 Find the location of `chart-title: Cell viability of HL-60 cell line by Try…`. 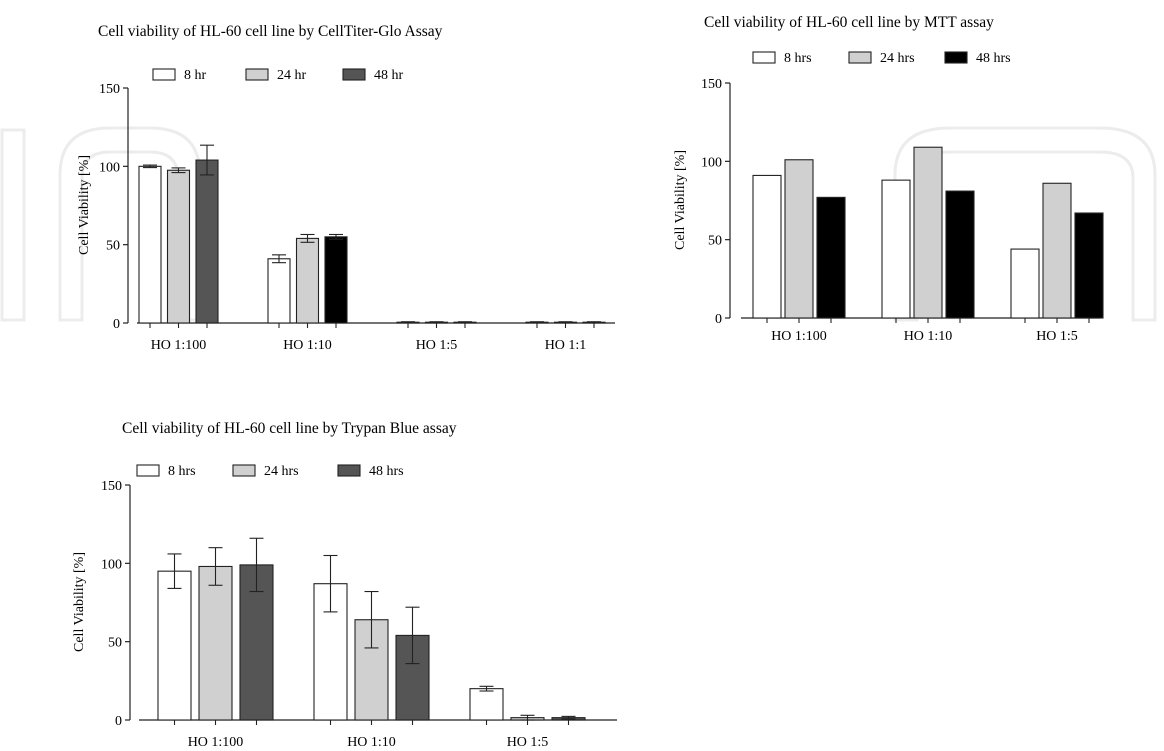

chart-title: Cell viability of HL-60 cell line by Try… is located at coordinates (289, 428).